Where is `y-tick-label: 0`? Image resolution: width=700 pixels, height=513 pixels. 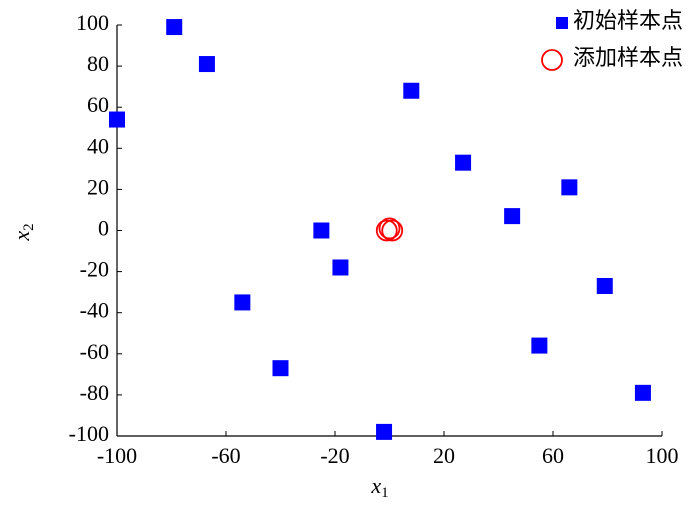 y-tick-label: 0 is located at coordinates (103, 228).